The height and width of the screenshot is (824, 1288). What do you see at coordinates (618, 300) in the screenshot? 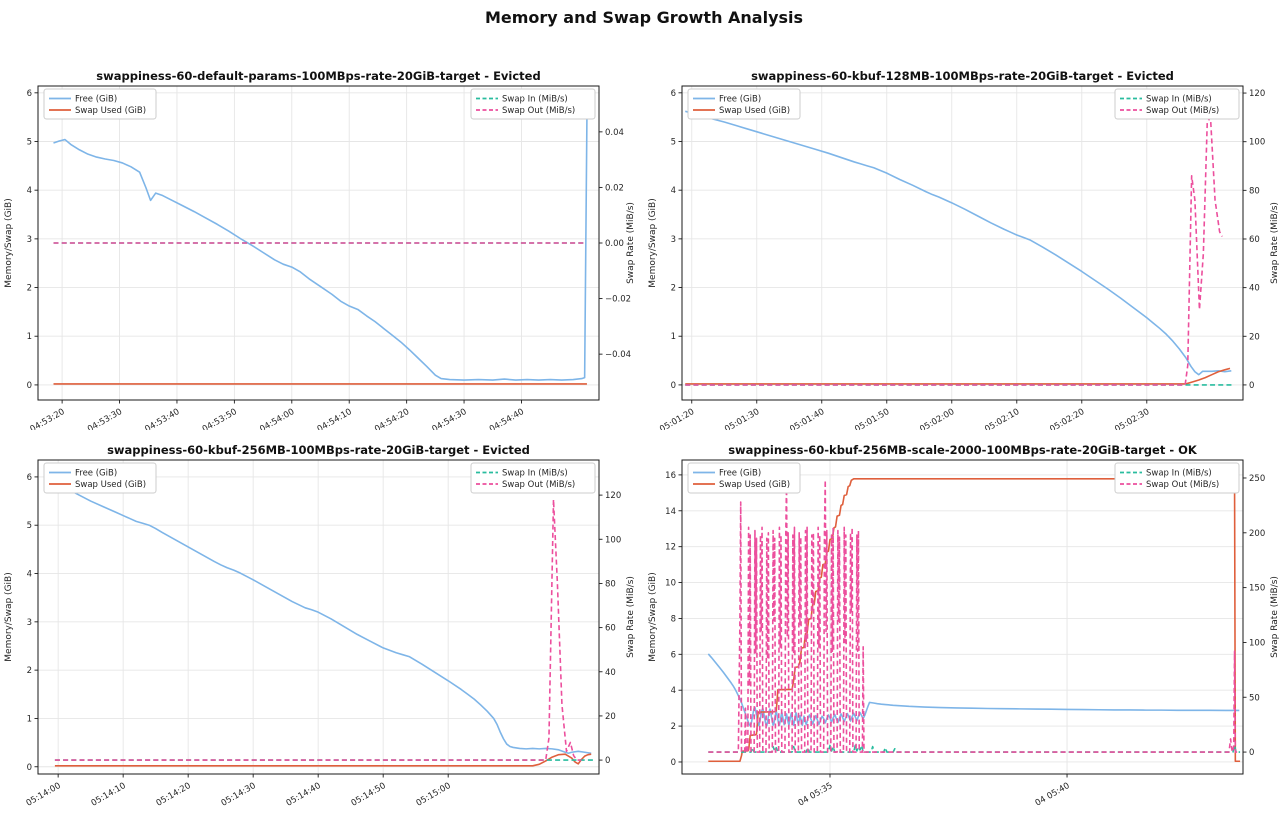
I see `y-tick-label-right: −0.02` at bounding box center [618, 300].